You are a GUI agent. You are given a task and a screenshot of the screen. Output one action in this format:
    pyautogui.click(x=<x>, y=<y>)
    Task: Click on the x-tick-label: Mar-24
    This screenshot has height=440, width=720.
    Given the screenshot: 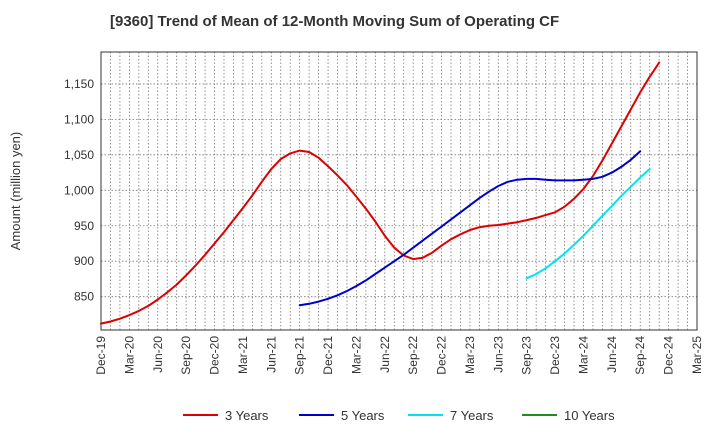 What is the action you would take?
    pyautogui.click(x=583, y=355)
    